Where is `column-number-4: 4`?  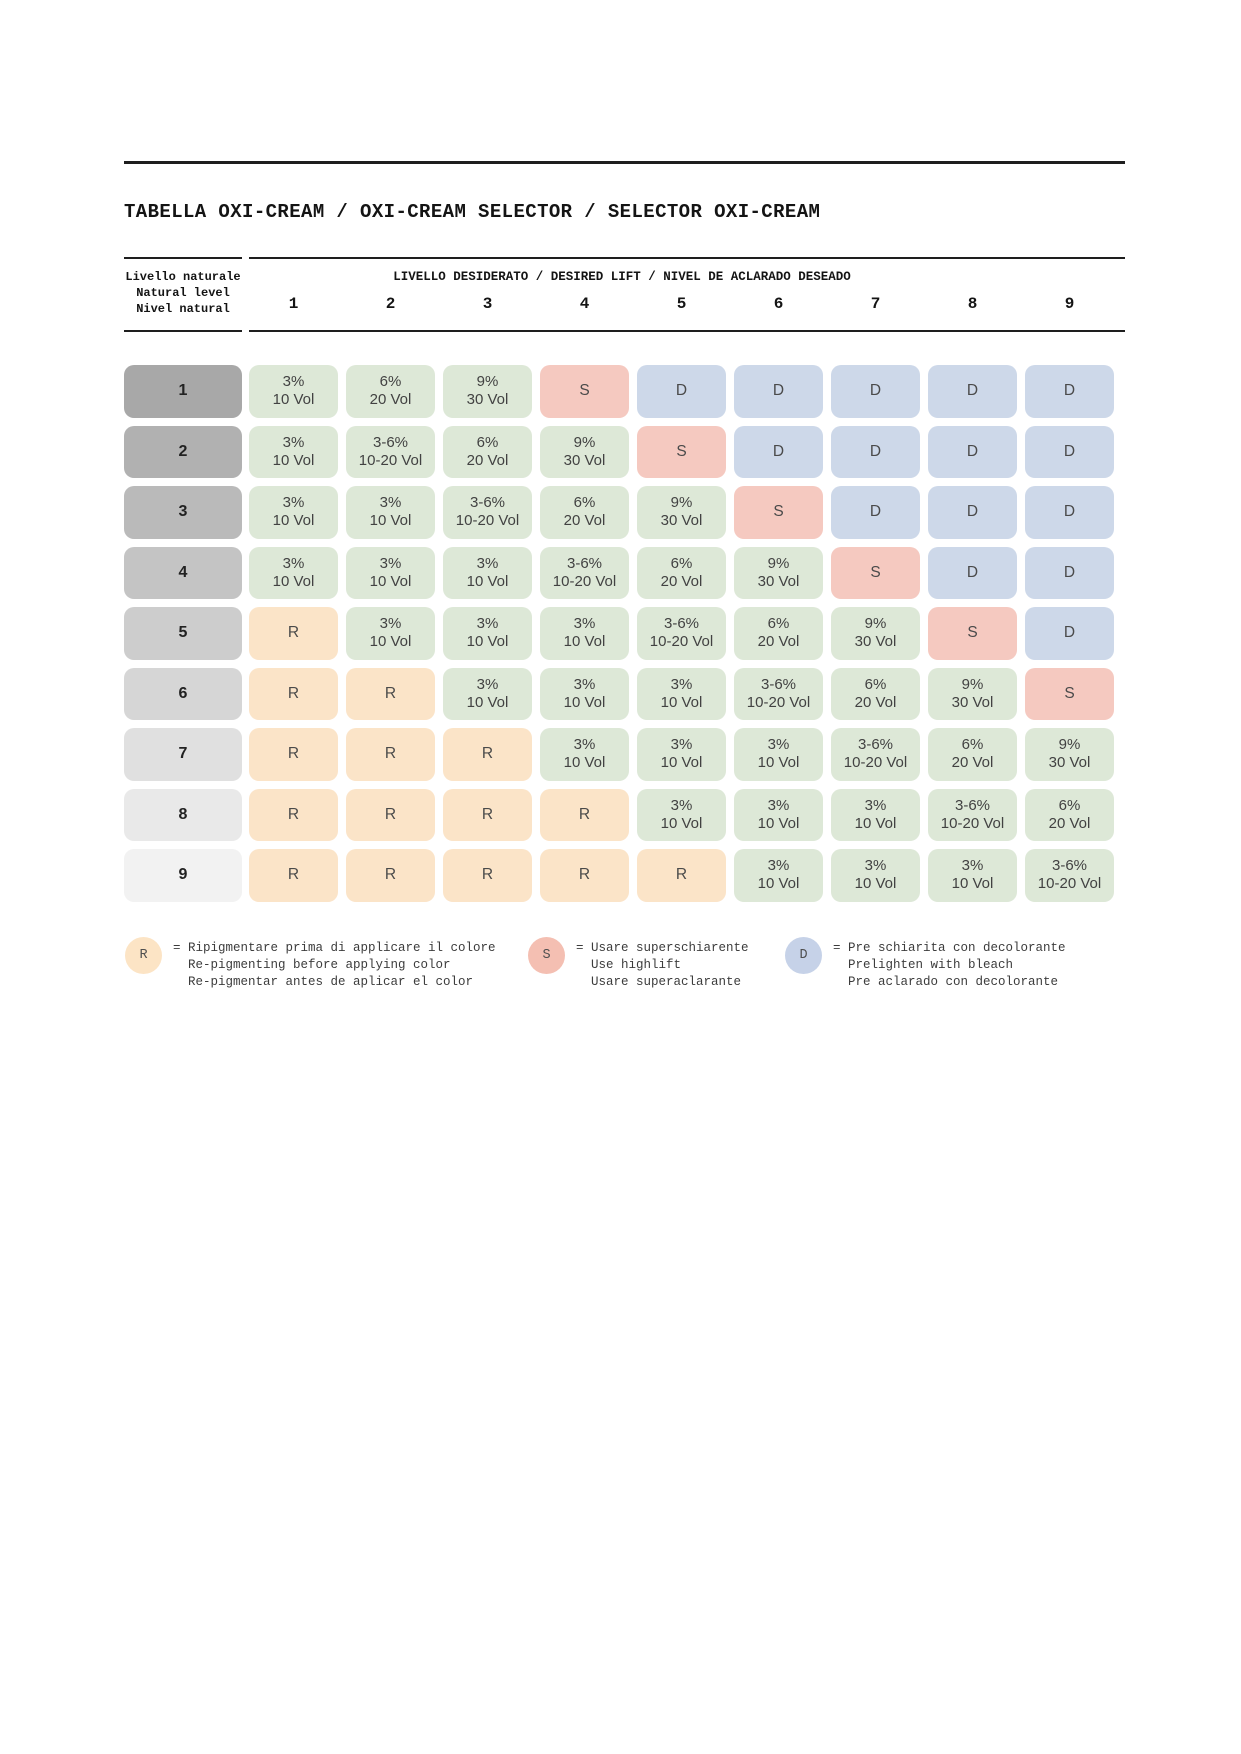
column-number-4: 4 is located at coordinates (584, 304).